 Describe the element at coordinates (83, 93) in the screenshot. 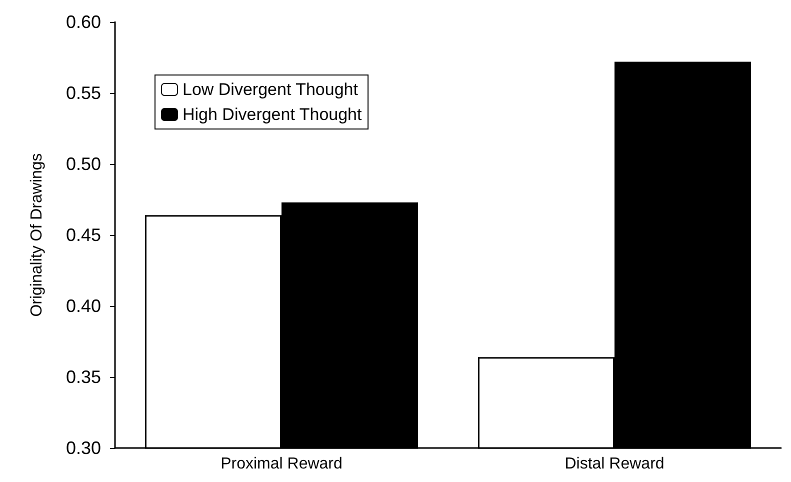

I see `y-tick-label: 0.55` at that location.